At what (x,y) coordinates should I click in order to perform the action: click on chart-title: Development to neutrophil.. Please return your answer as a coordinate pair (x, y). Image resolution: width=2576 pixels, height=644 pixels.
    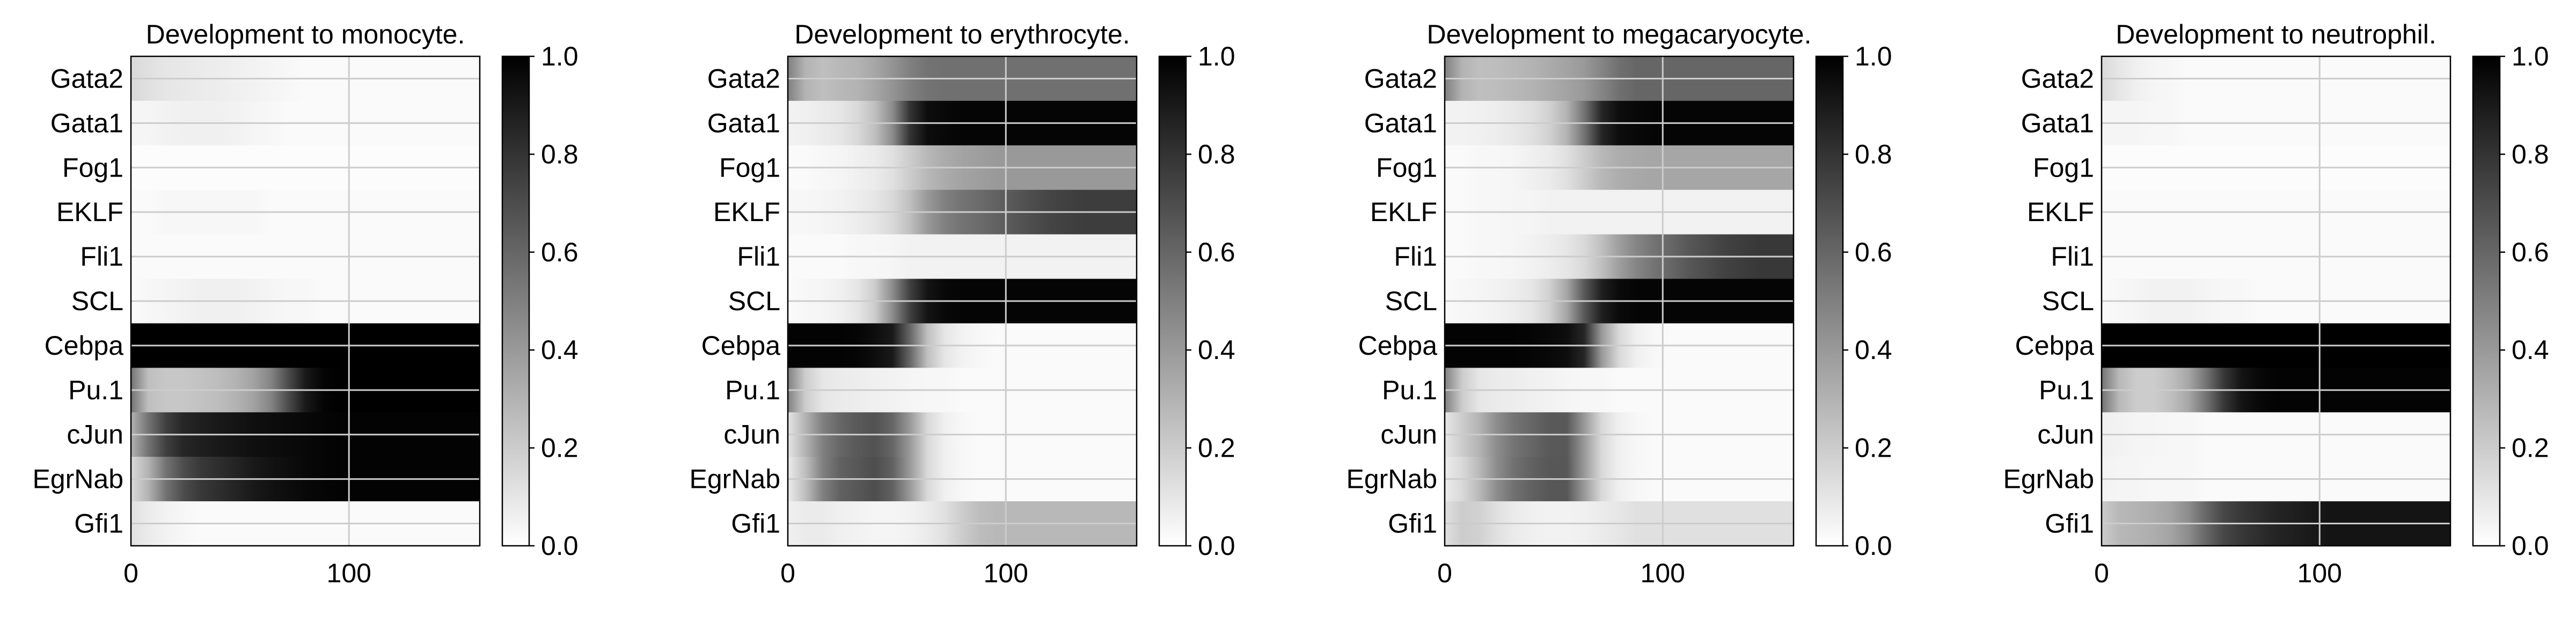
    Looking at the image, I should click on (2276, 34).